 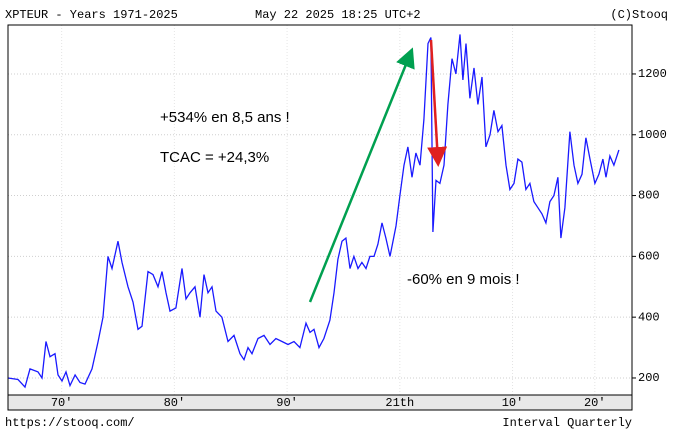 What do you see at coordinates (399, 403) in the screenshot?
I see `x-tick-label: 21th` at bounding box center [399, 403].